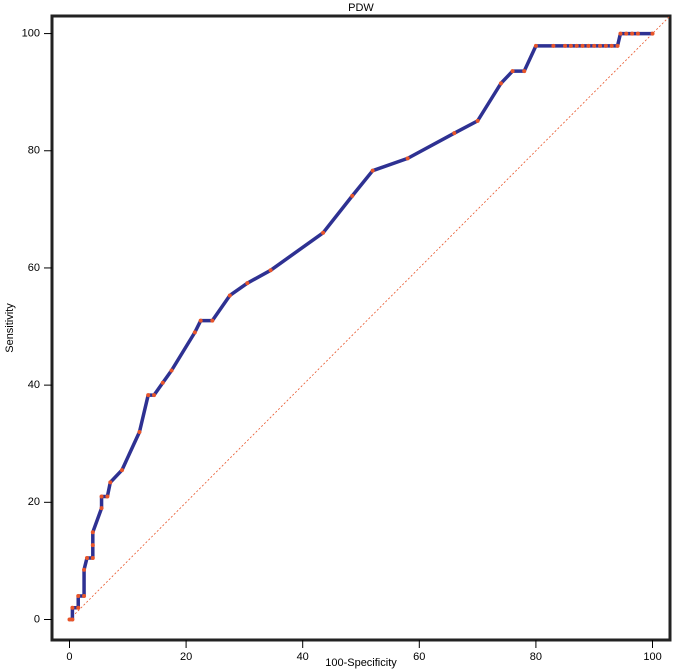  Describe the element at coordinates (303, 657) in the screenshot. I see `x-tick-label: 40` at that location.